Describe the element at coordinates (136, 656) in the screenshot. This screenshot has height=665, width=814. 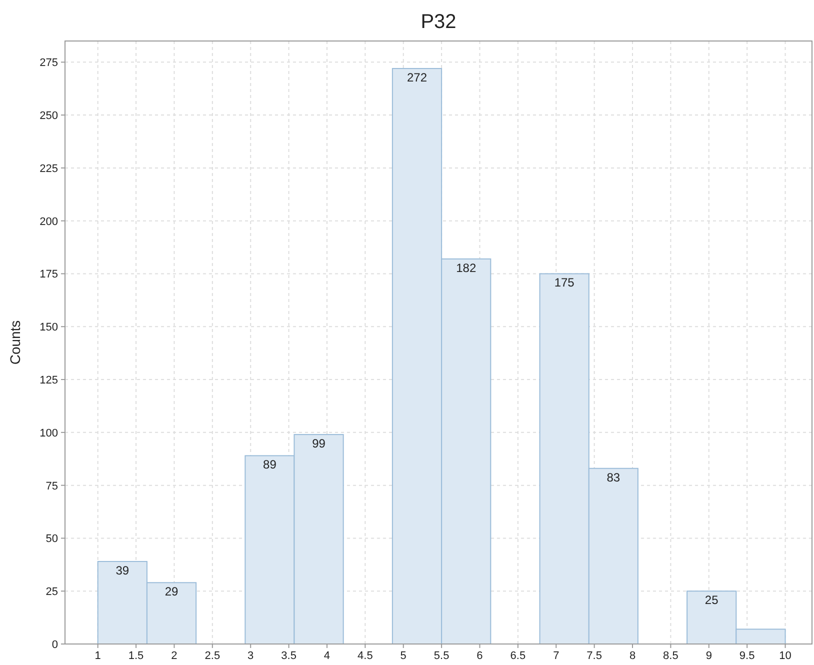
I see `x-tick-label: 1.5` at that location.